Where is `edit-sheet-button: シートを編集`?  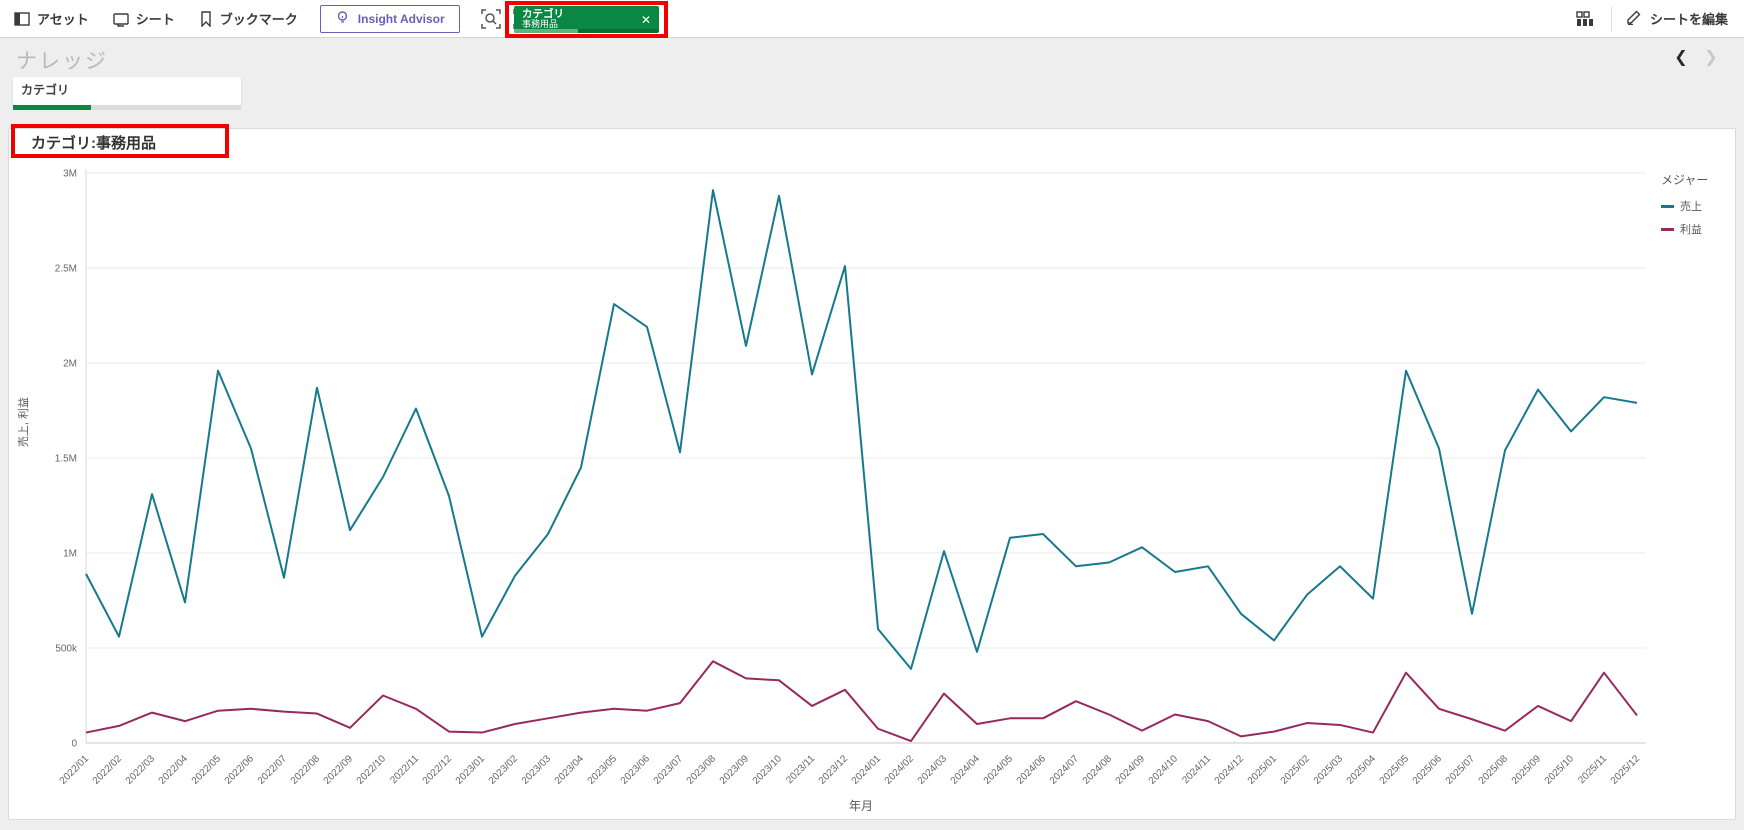
edit-sheet-button: シートを編集 is located at coordinates (1677, 18).